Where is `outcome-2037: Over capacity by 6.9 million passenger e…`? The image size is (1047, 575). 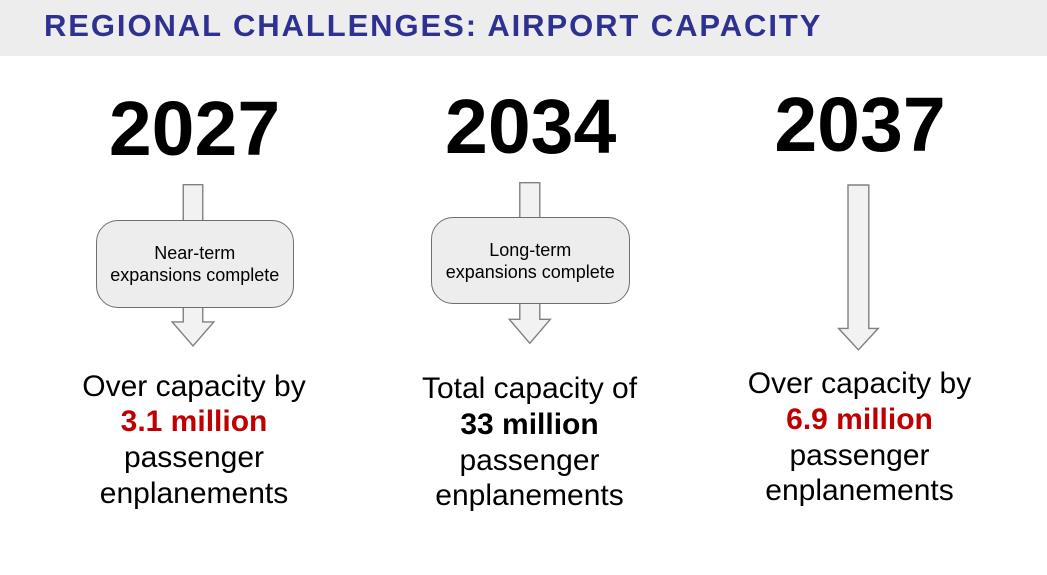 outcome-2037: Over capacity by 6.9 million passenger e… is located at coordinates (860, 437).